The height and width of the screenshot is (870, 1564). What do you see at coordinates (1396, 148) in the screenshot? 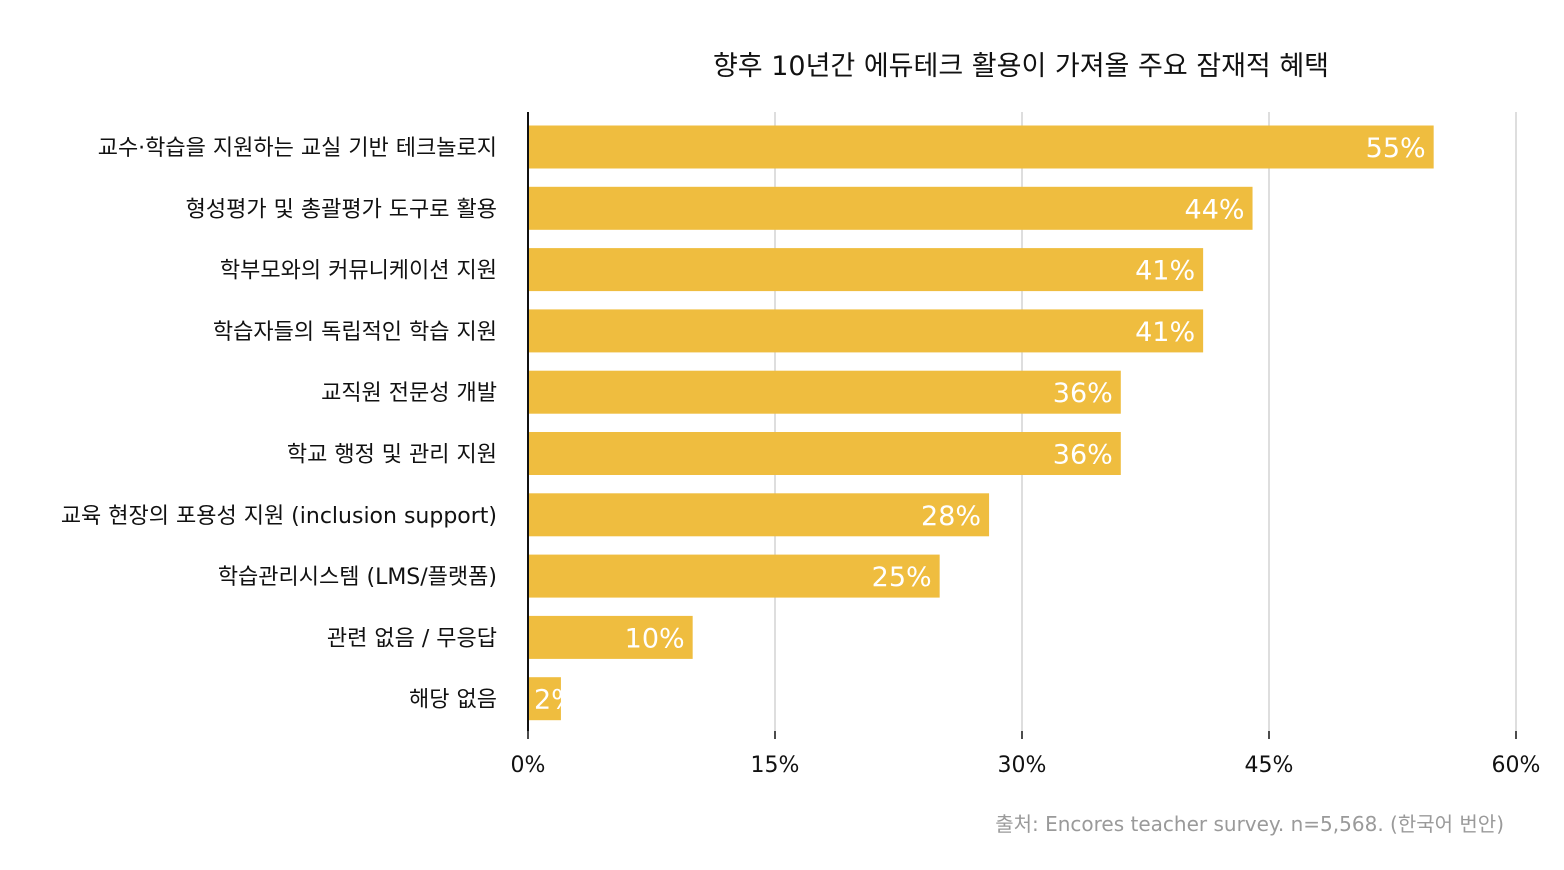
I see `value-label: 55%` at bounding box center [1396, 148].